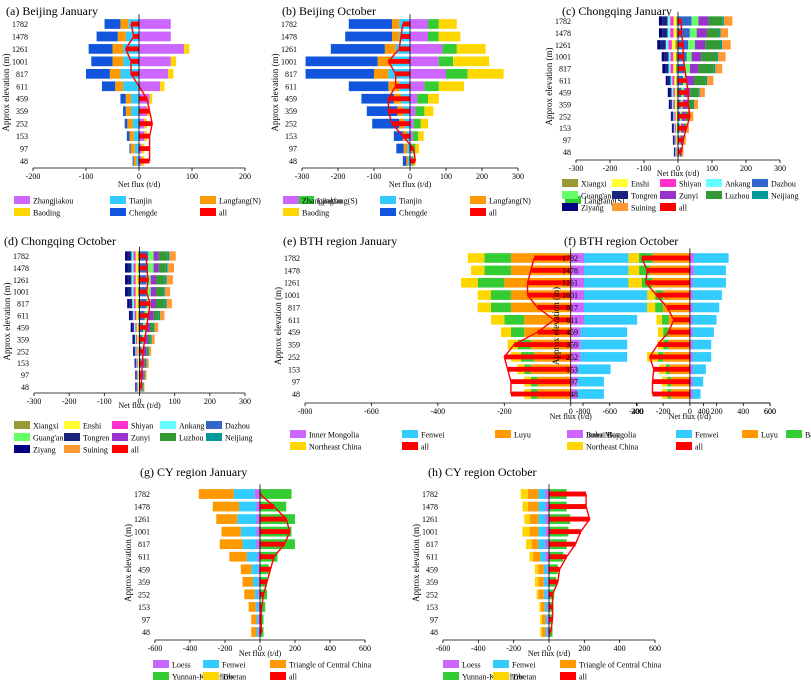 The width and height of the screenshot is (811, 697). What do you see at coordinates (712, 168) in the screenshot?
I see `x-tick-label: 100` at bounding box center [712, 168].